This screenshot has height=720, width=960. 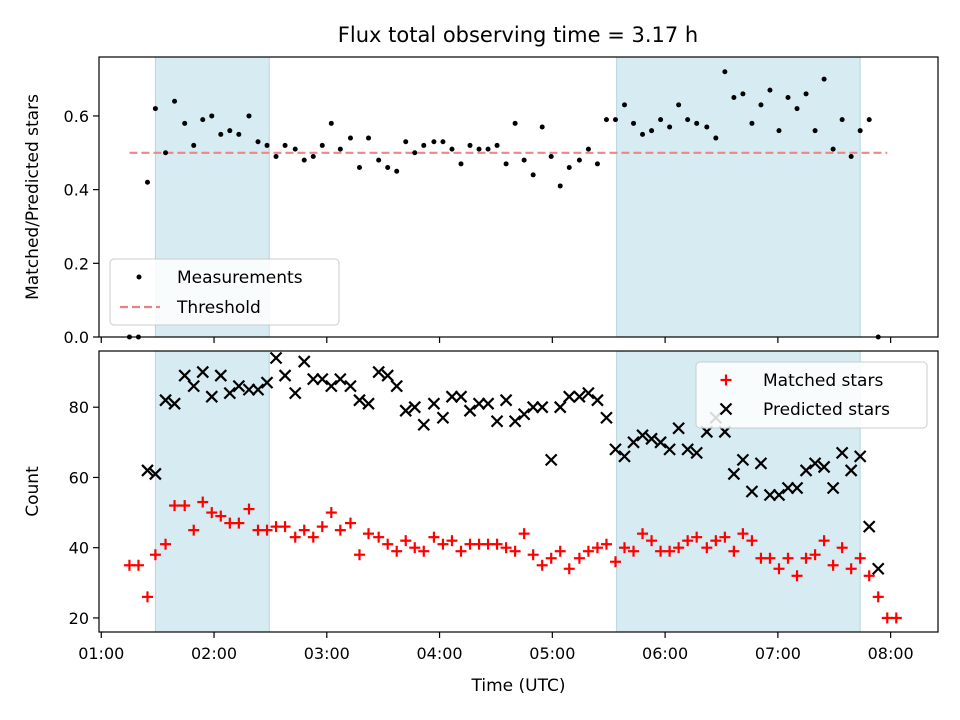 What do you see at coordinates (76, 116) in the screenshot?
I see `y-tick-label: 0.6` at bounding box center [76, 116].